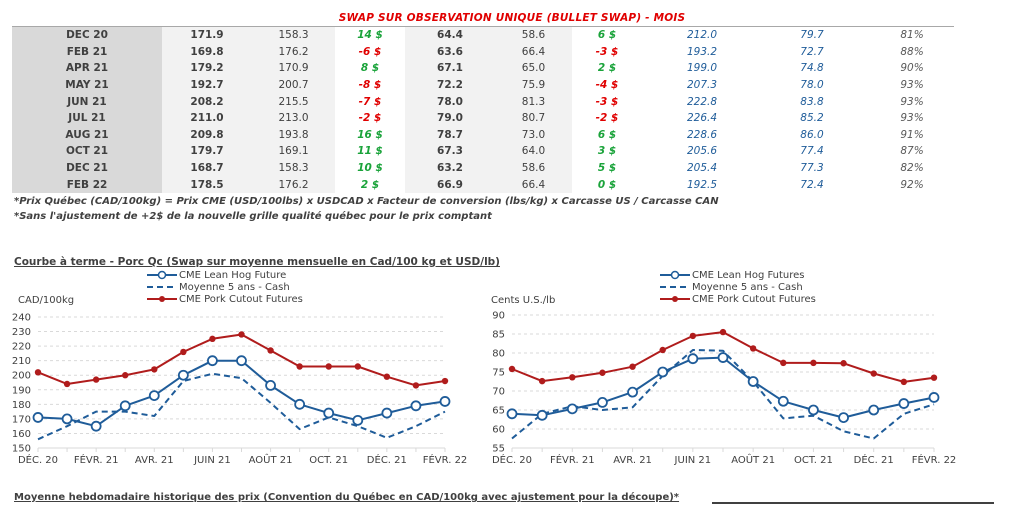 Image resolution: width=1024 pixels, height=508 pixels. I want to click on y-tick-label: 85, so click(498, 335).